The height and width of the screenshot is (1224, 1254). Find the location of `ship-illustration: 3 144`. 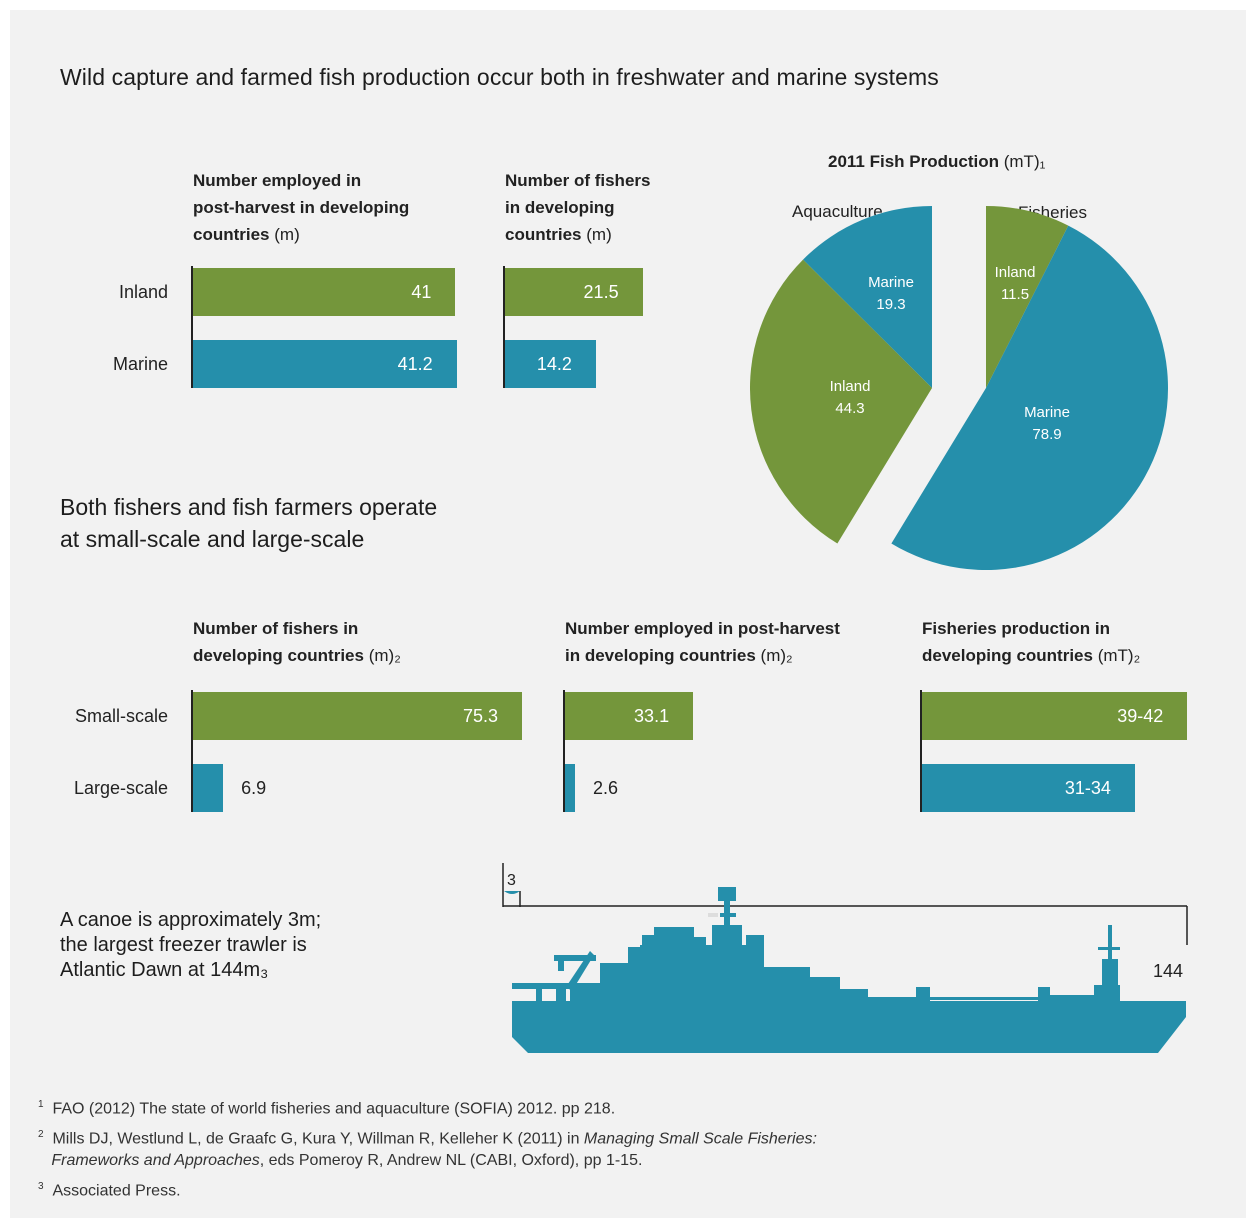

ship-illustration: 3 144 is located at coordinates (845, 958).